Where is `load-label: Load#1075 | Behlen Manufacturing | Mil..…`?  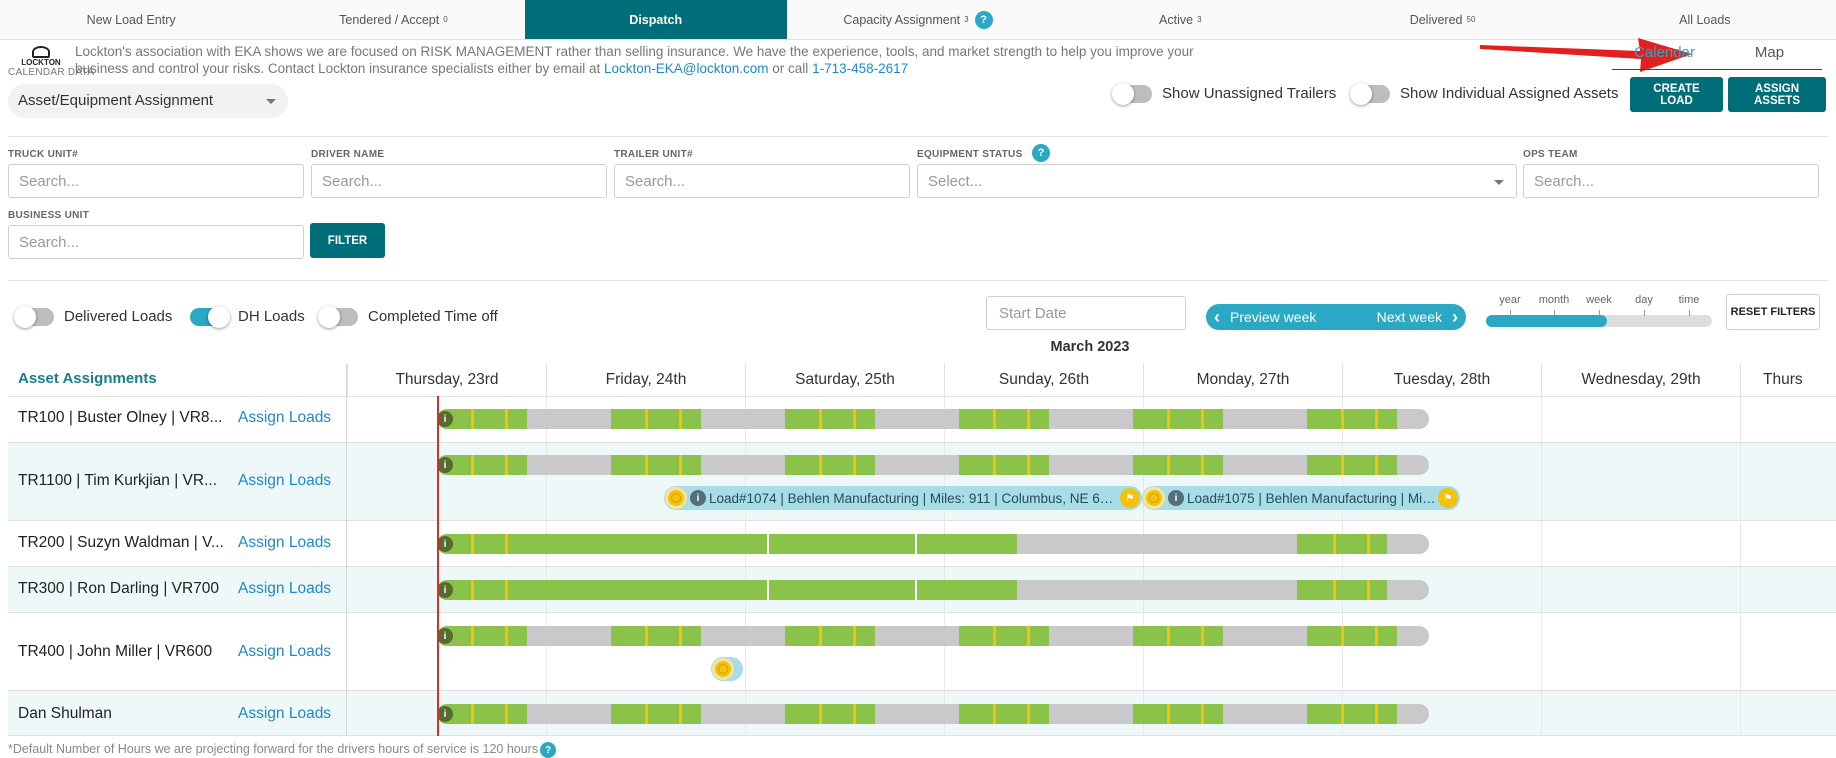
load-label: Load#1075 | Behlen Manufacturing | Mil..… is located at coordinates (1311, 498).